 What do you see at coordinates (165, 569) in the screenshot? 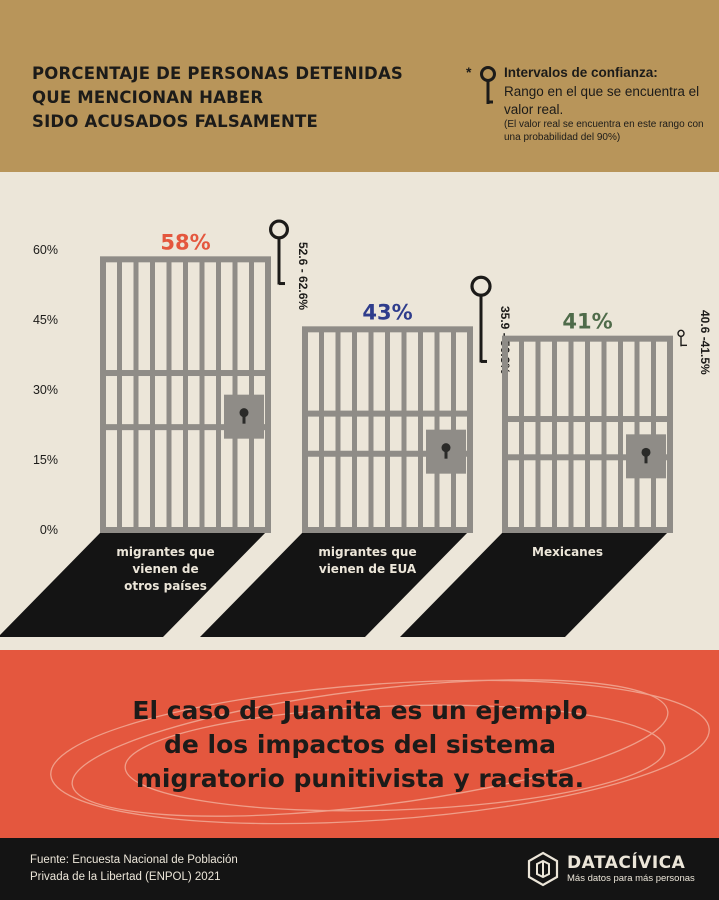
I see `category-label: vienen de` at bounding box center [165, 569].